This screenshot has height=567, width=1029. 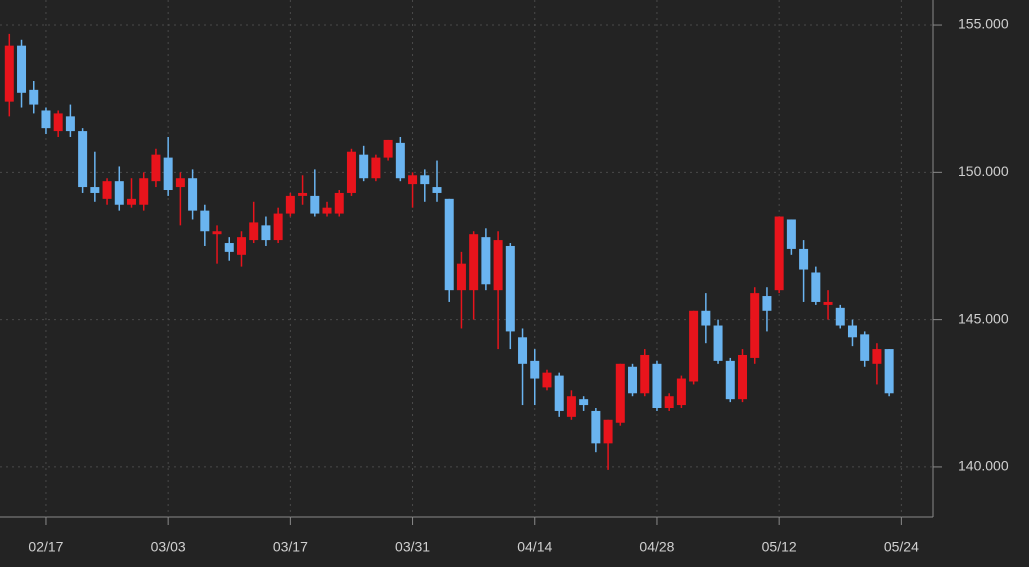 I want to click on x-tick-label: 02/17, so click(x=45, y=547).